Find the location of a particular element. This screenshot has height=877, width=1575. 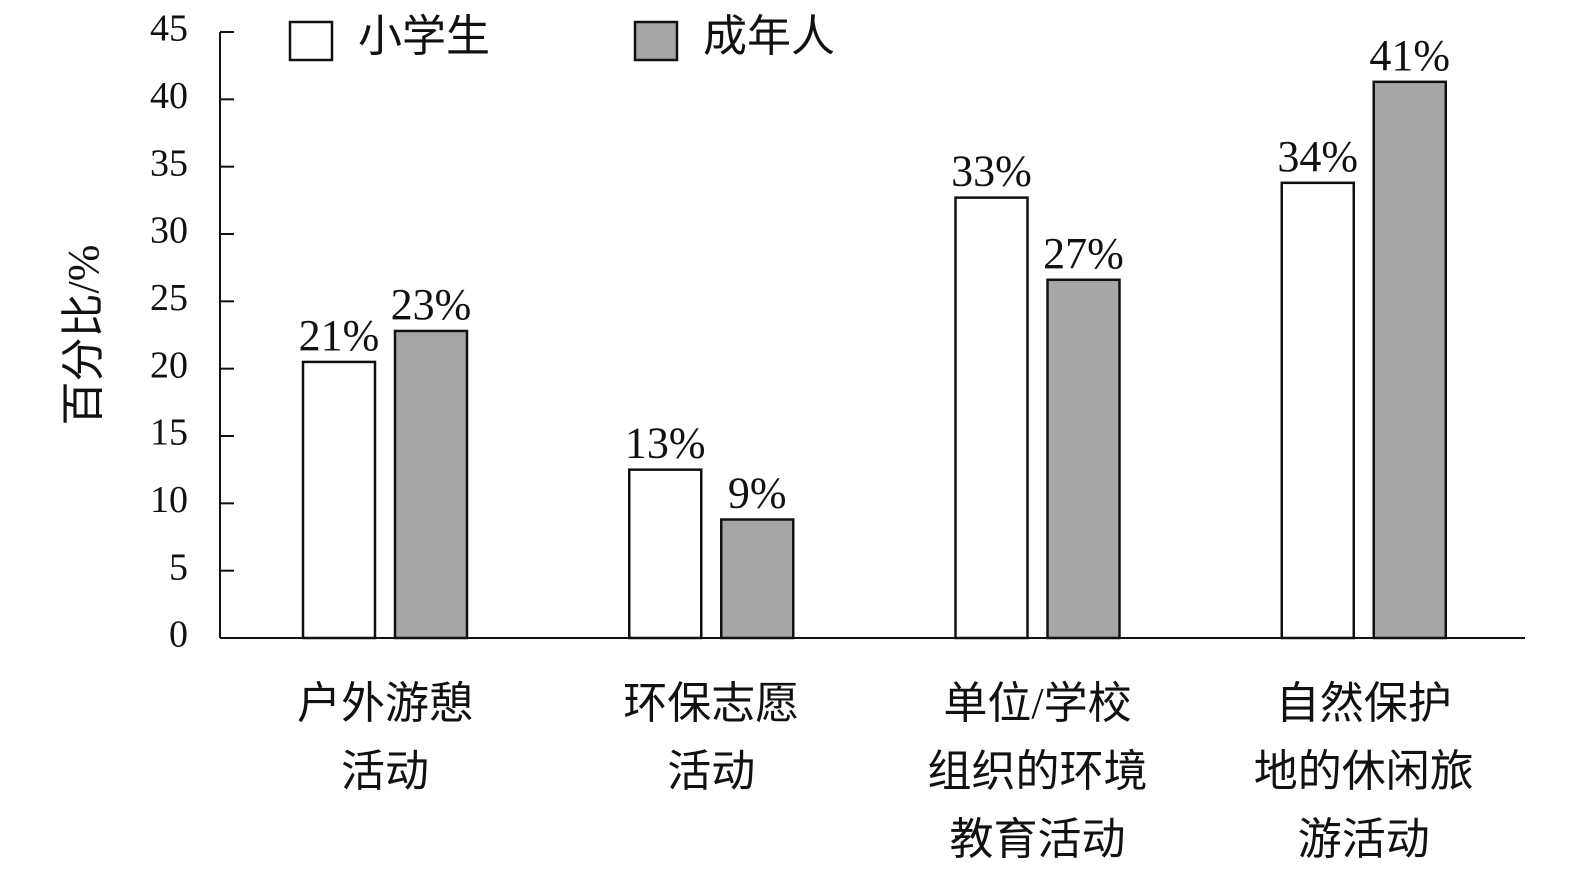

category-label: 环保志愿 is located at coordinates (711, 703).